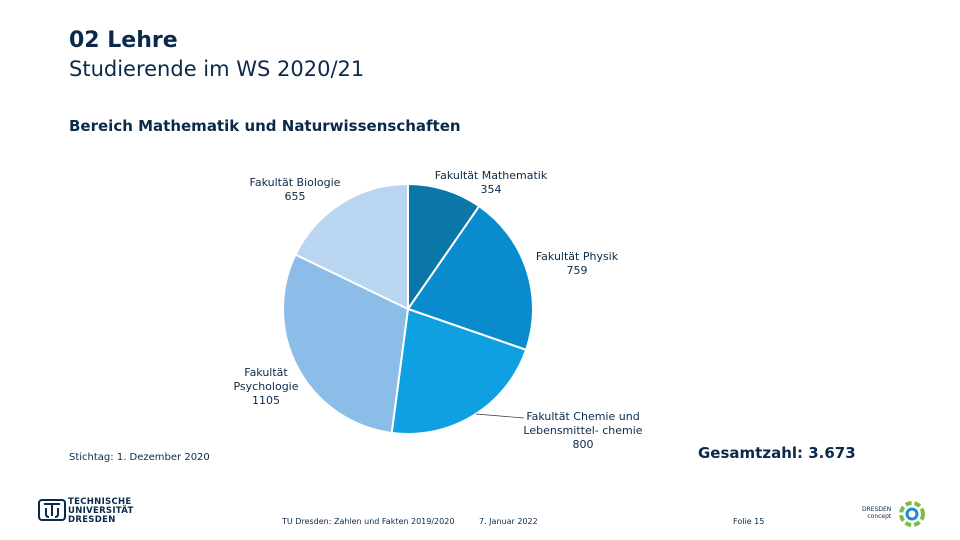 The width and height of the screenshot is (960, 540). What do you see at coordinates (777, 453) in the screenshot?
I see `total-count: Gesamtzahl: 3.673` at bounding box center [777, 453].